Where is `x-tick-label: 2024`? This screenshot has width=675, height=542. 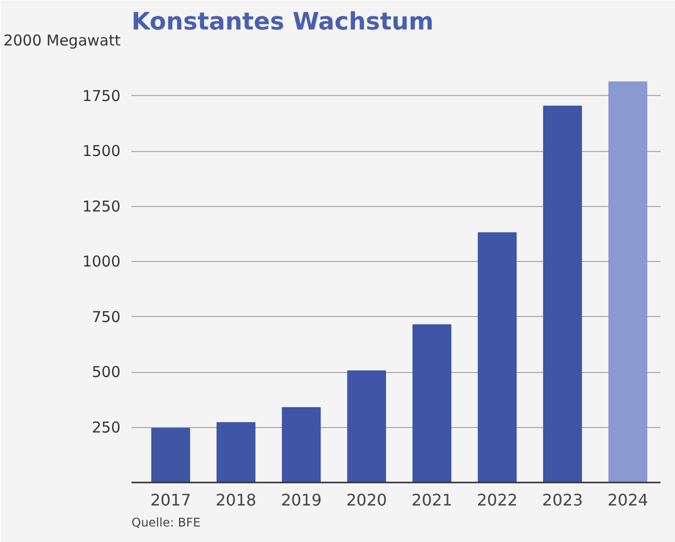 x-tick-label: 2024 is located at coordinates (627, 500).